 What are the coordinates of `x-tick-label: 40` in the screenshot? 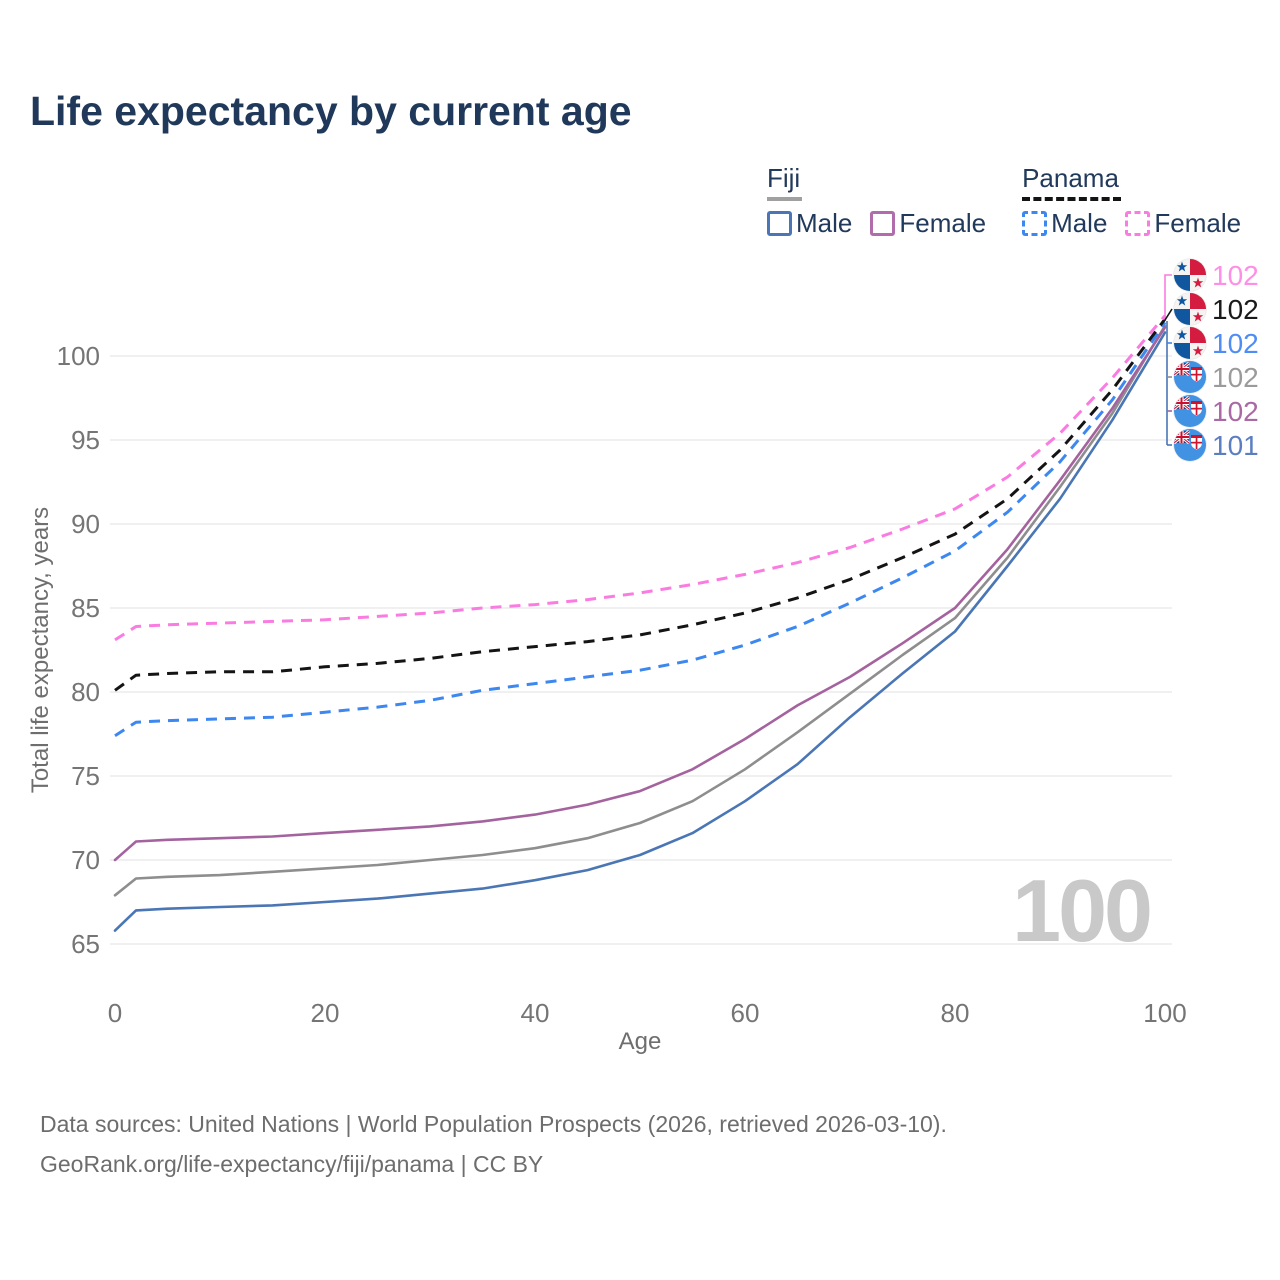 It's located at (535, 1013).